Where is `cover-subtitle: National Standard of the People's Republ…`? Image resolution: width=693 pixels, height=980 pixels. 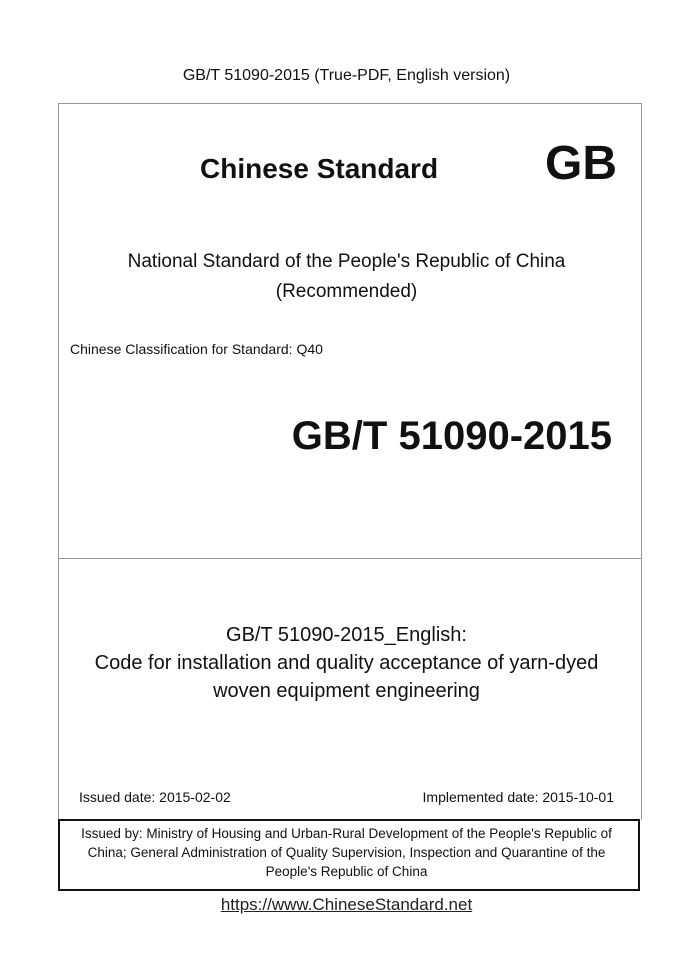
cover-subtitle: National Standard of the People's Republ… is located at coordinates (346, 261).